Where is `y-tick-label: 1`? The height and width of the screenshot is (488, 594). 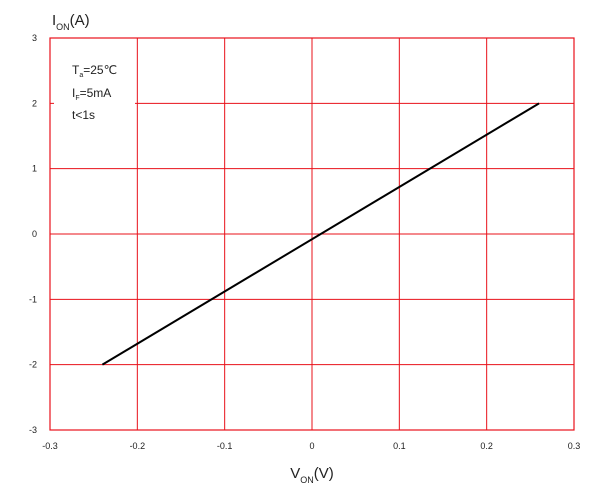 y-tick-label: 1 is located at coordinates (34, 169).